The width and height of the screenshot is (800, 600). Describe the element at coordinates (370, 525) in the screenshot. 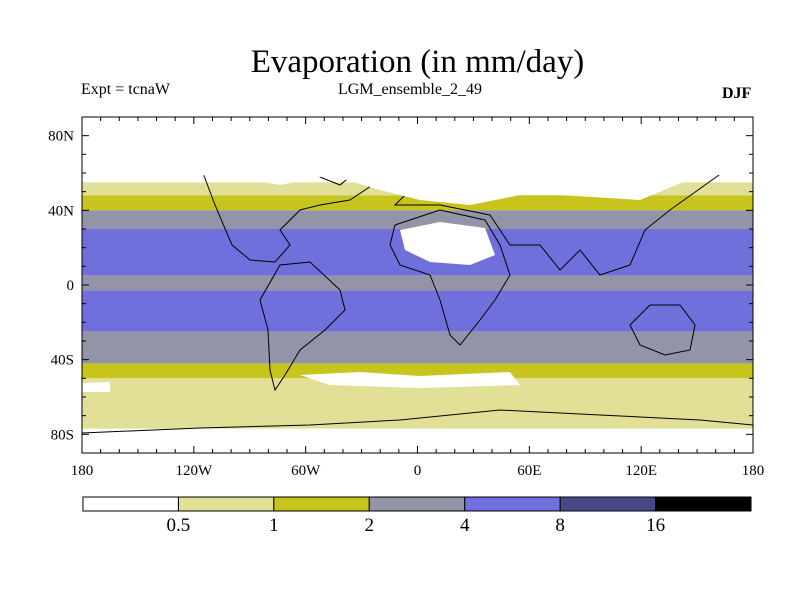

I see `colorbar-label: 2` at that location.